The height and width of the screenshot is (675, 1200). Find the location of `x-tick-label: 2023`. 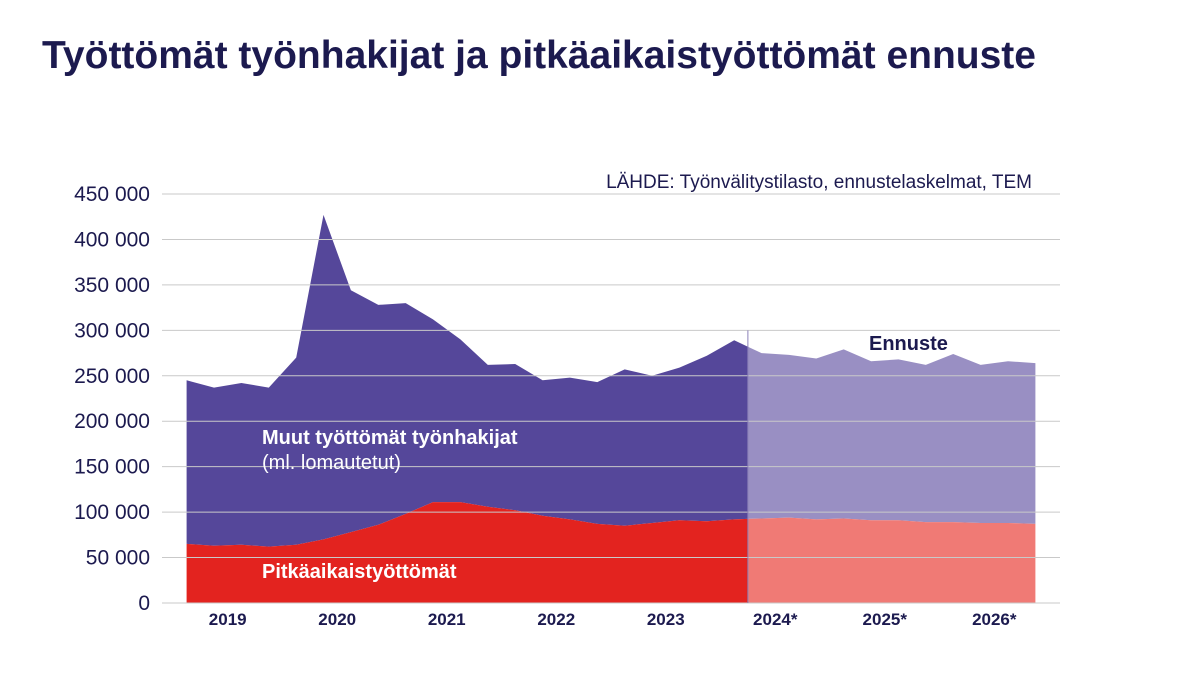

x-tick-label: 2023 is located at coordinates (666, 619).